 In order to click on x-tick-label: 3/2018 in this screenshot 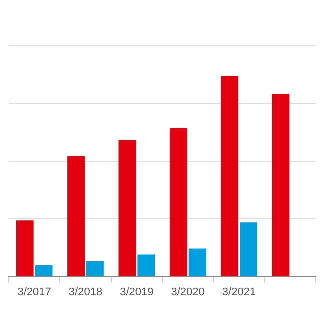, I will do `click(85, 292)`.